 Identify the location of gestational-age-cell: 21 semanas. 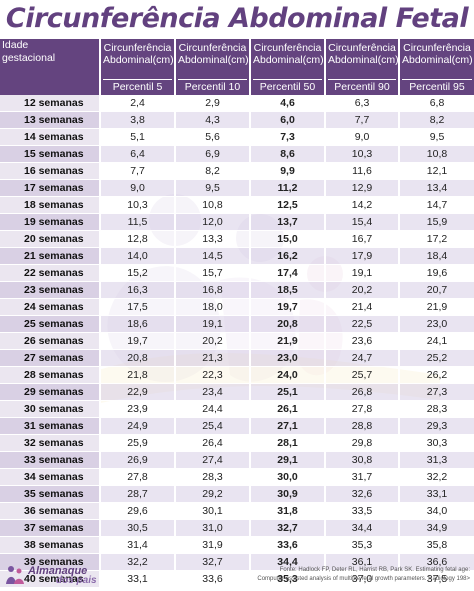
(50, 256).